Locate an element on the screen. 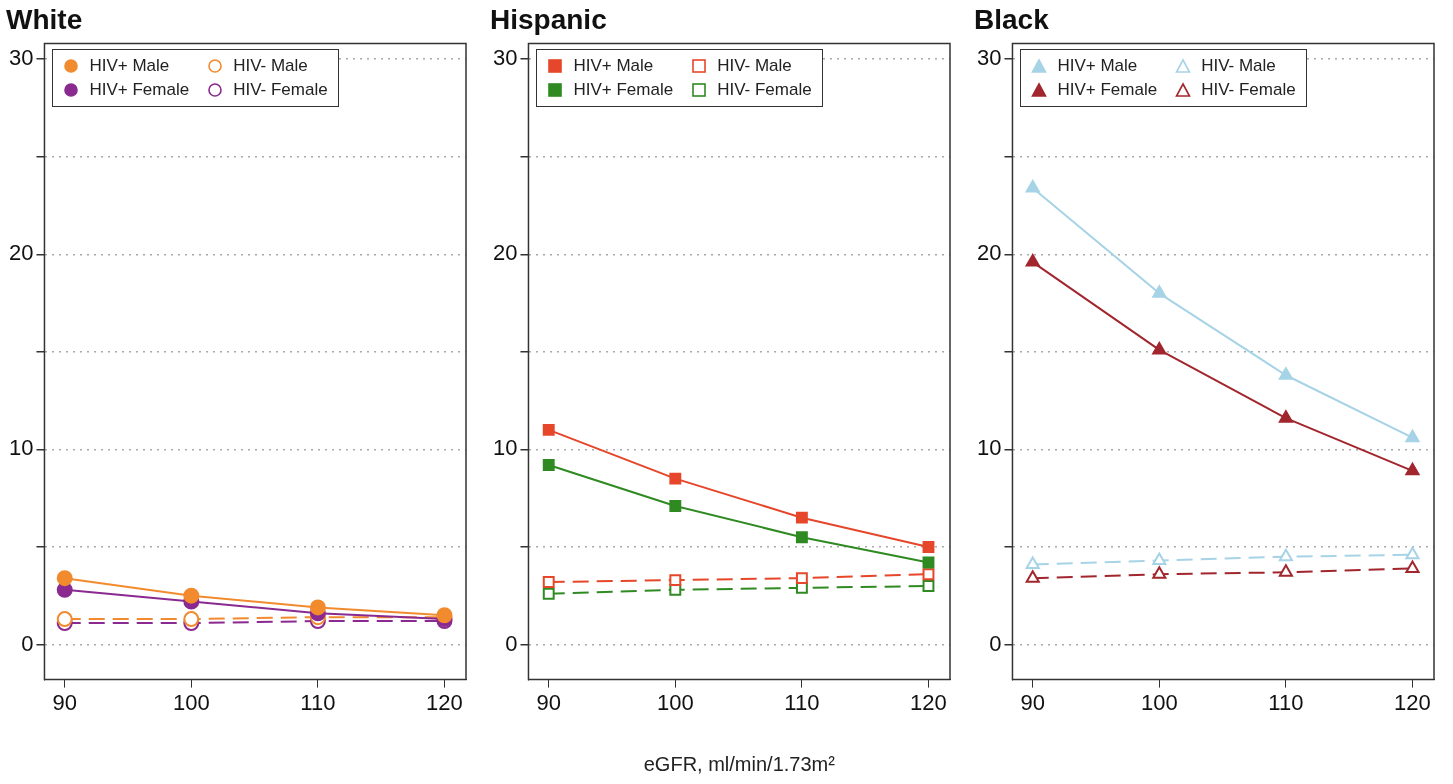 The width and height of the screenshot is (1453, 784). chart-title: Hispanic is located at coordinates (548, 19).